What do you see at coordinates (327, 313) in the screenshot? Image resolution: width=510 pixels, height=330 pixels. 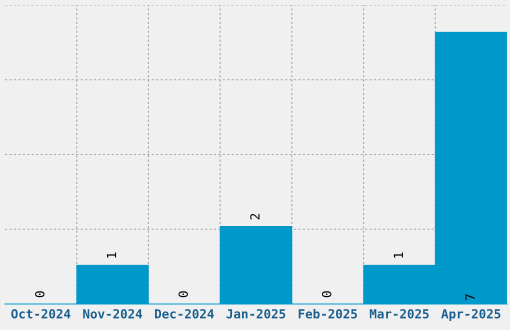 I see `x-tick-label: Feb-2025` at bounding box center [327, 313].